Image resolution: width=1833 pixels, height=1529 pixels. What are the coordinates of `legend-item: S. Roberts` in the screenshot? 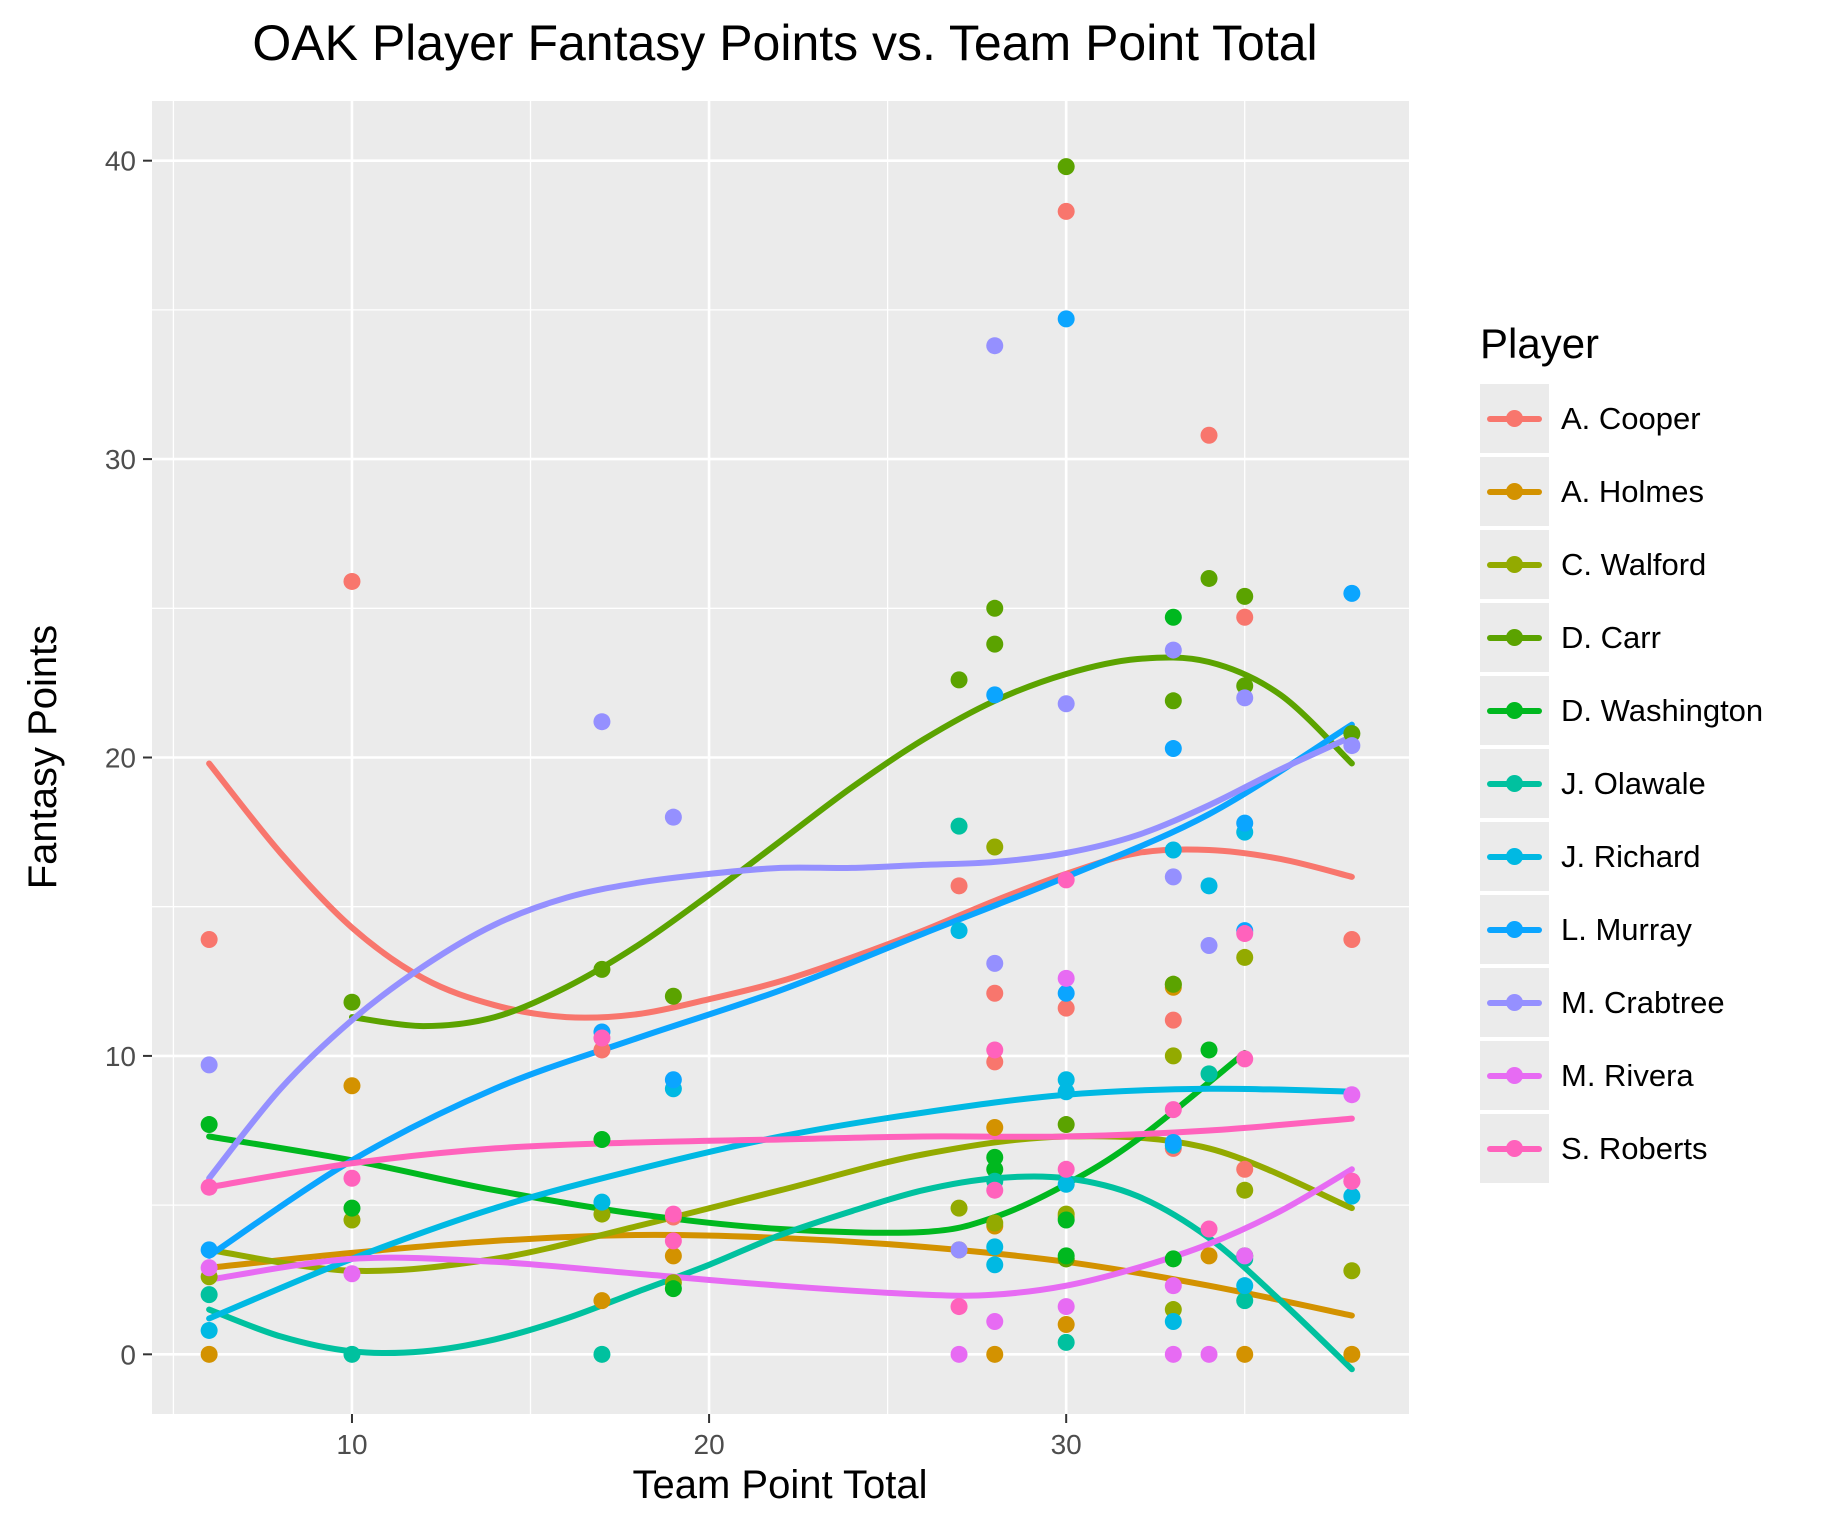 It's located at (1621, 1148).